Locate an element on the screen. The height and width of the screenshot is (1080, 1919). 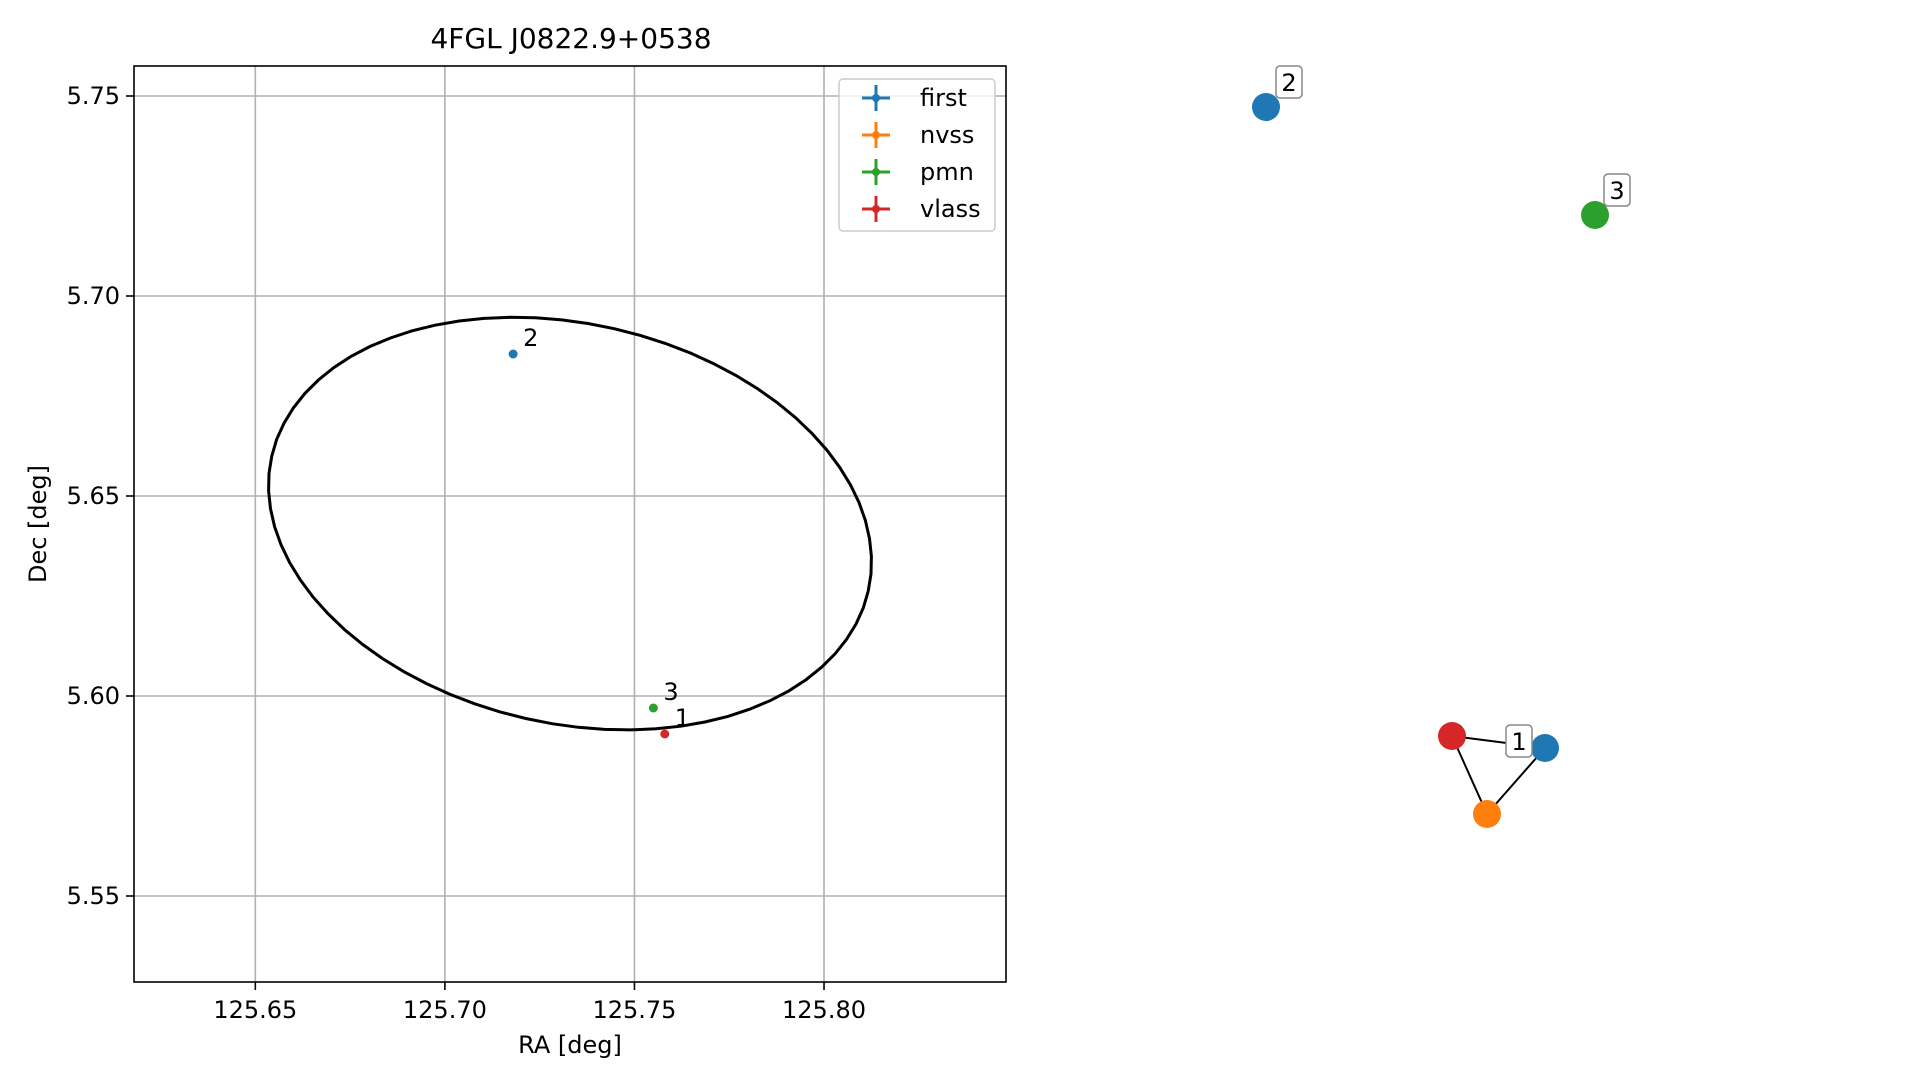
x-axis-label: RA [deg] is located at coordinates (570, 1045).